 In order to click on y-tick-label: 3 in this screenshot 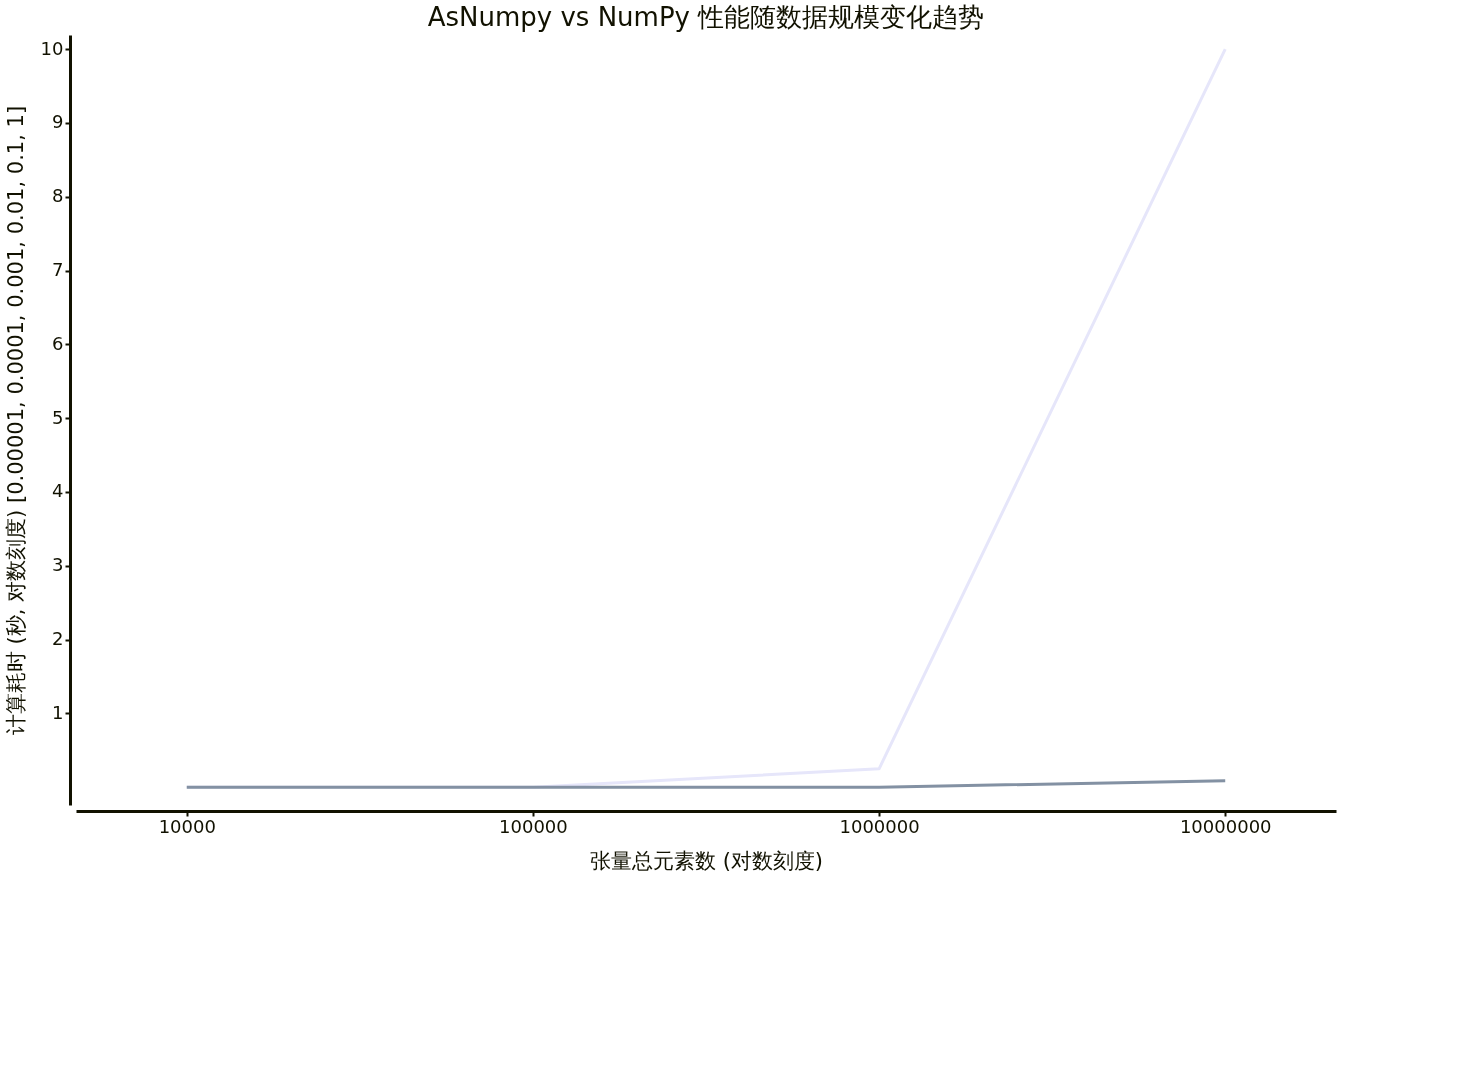, I will do `click(58, 565)`.